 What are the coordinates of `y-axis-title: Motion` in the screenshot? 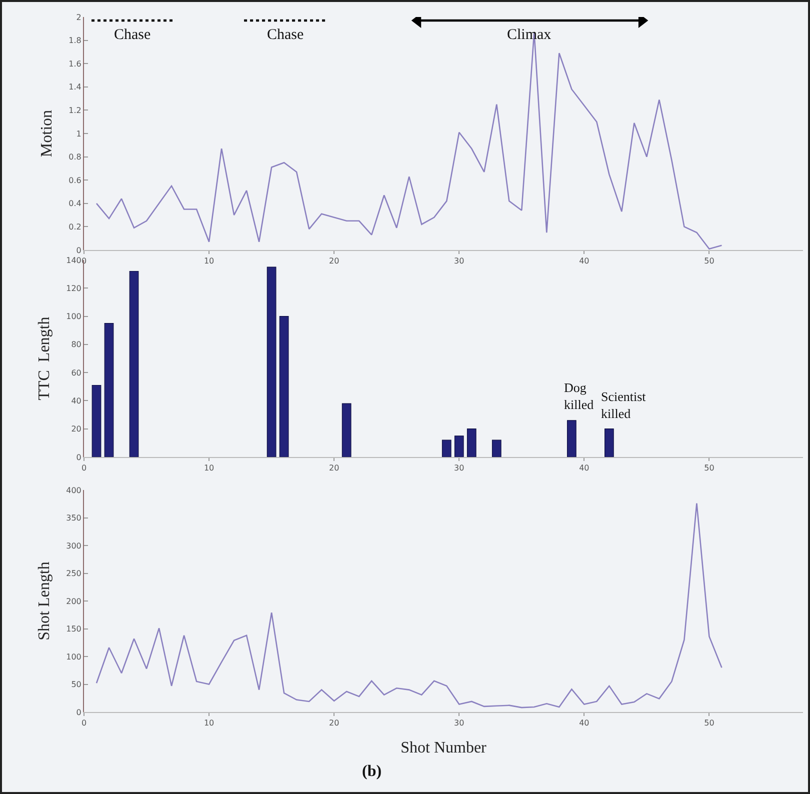 It's located at (47, 134).